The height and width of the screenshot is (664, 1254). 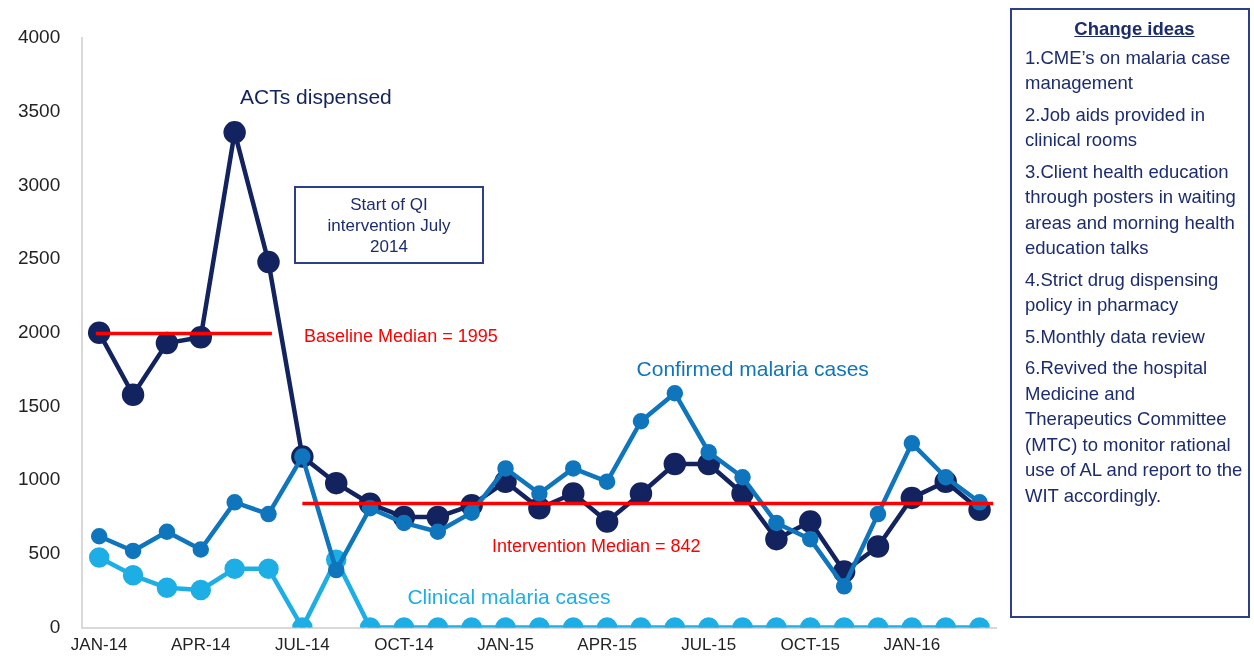 I want to click on y-tick-label: 0, so click(x=55, y=626).